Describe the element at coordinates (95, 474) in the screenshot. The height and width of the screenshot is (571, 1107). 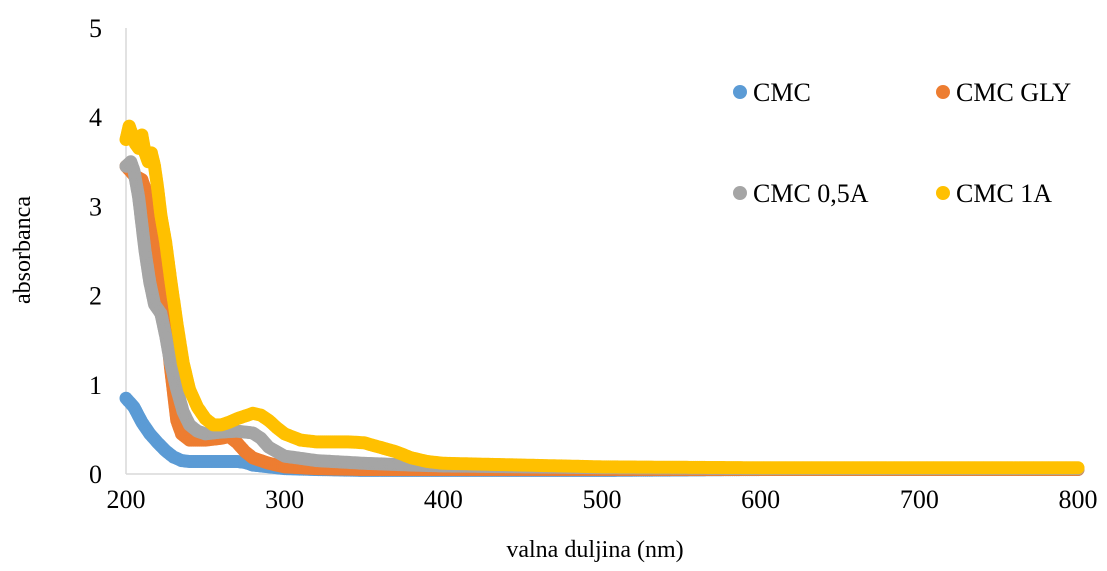
I see `y-tick-label: 0` at that location.